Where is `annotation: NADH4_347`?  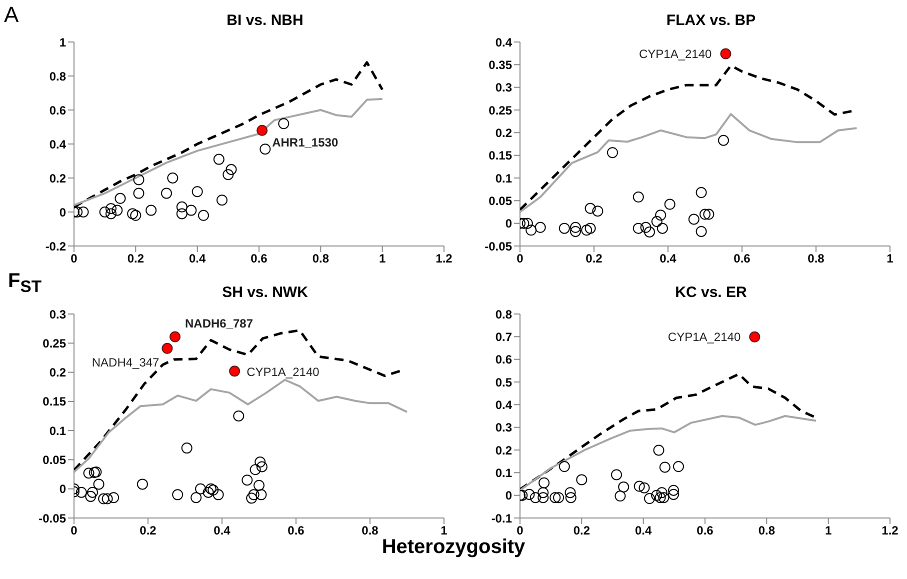 annotation: NADH4_347 is located at coordinates (126, 362).